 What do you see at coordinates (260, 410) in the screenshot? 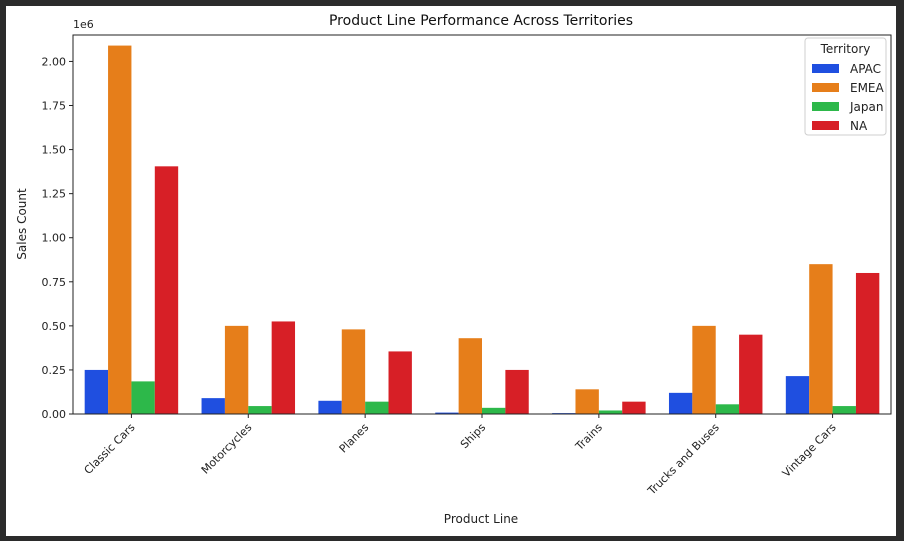
I see `bar-japan-motorcycles` at bounding box center [260, 410].